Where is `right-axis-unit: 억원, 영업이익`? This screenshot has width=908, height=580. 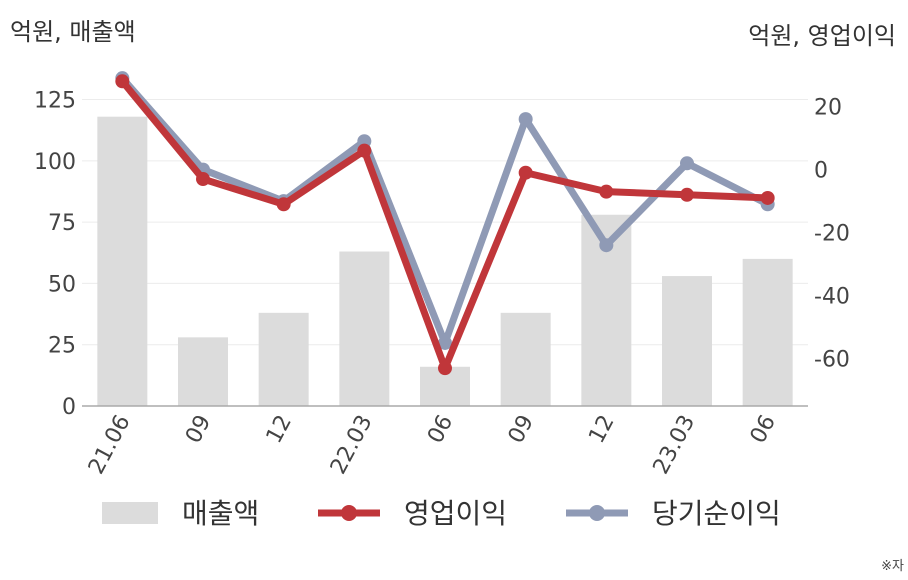
right-axis-unit: 억원, 영업이익 is located at coordinates (822, 36).